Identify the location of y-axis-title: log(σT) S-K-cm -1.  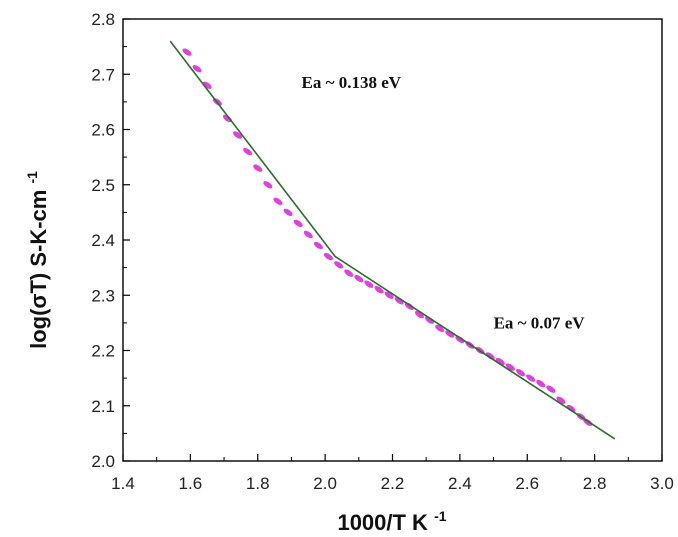
(37, 260).